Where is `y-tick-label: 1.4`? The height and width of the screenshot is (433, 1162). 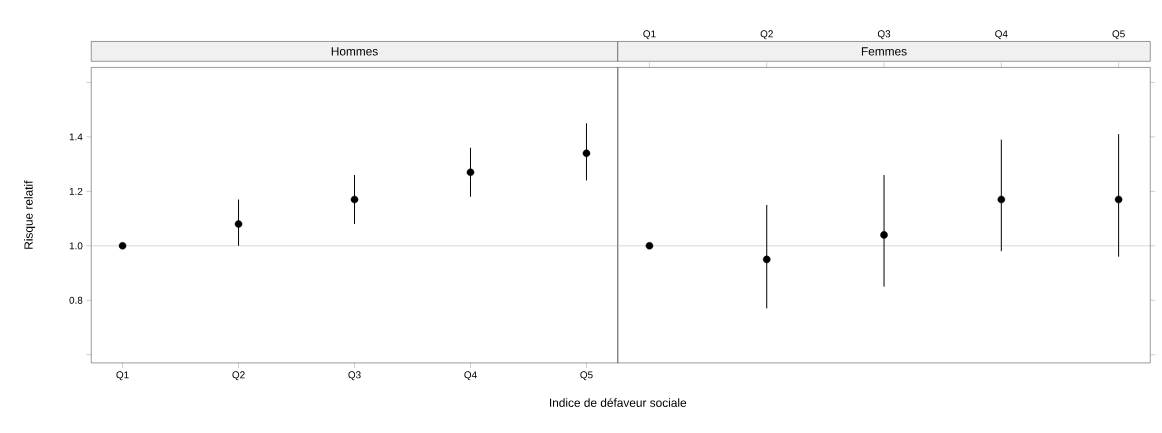 y-tick-label: 1.4 is located at coordinates (76, 137).